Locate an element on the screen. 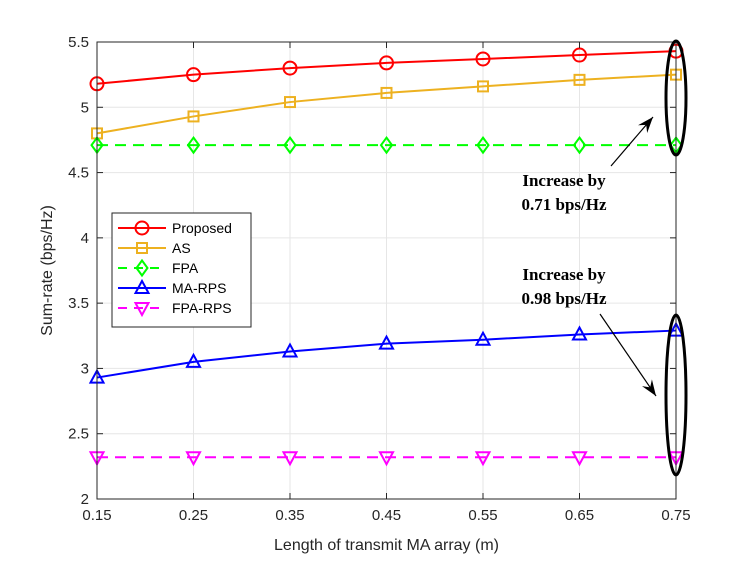 The image size is (747, 561). legend-label: FPA-RPS is located at coordinates (202, 308).